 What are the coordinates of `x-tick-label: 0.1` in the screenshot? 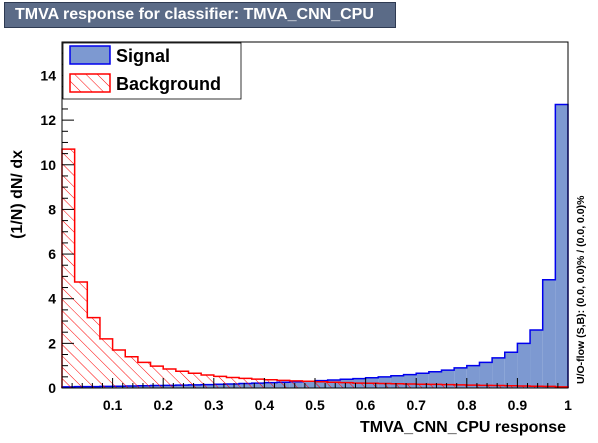 It's located at (113, 405).